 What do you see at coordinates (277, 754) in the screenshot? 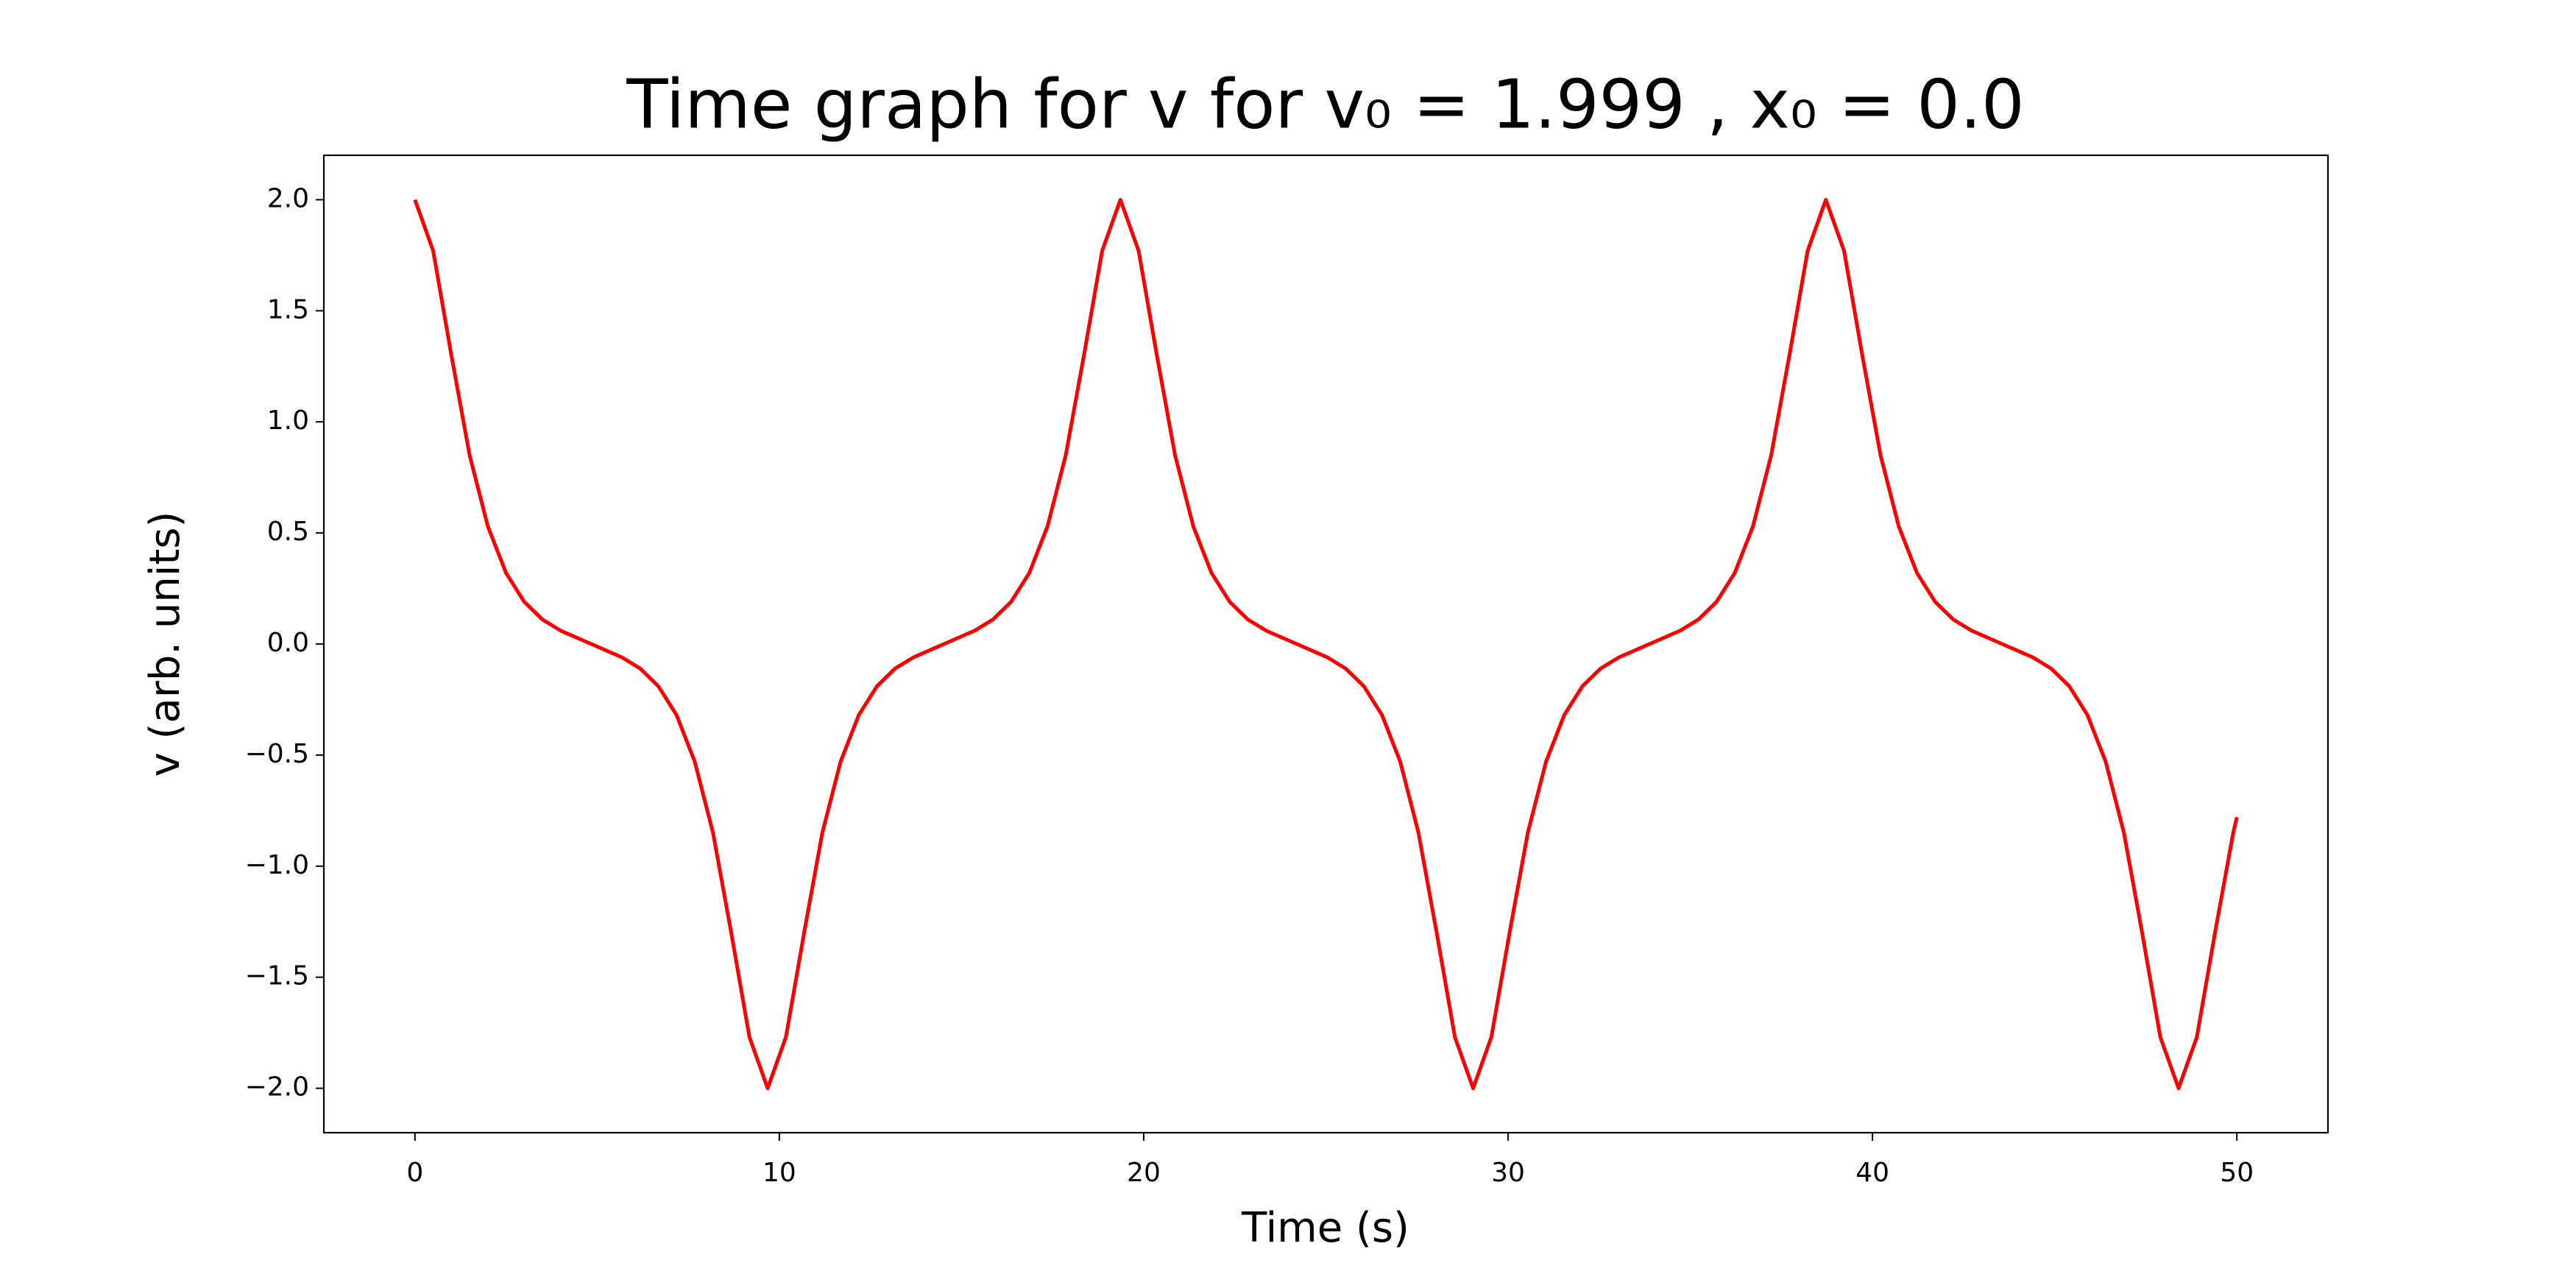
I see `y-tick-label: −0.5` at bounding box center [277, 754].